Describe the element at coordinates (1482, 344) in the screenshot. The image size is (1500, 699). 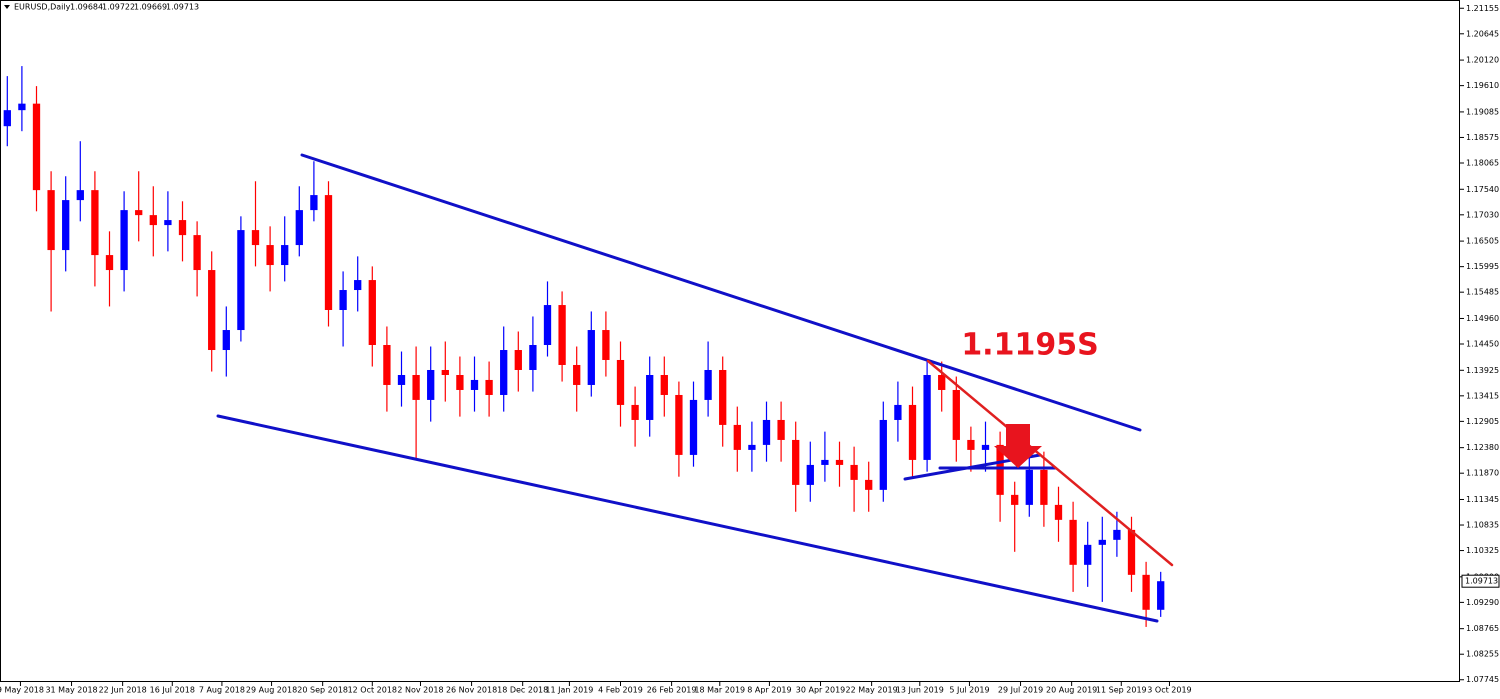
I see `y-tick-label: 1.14450` at that location.